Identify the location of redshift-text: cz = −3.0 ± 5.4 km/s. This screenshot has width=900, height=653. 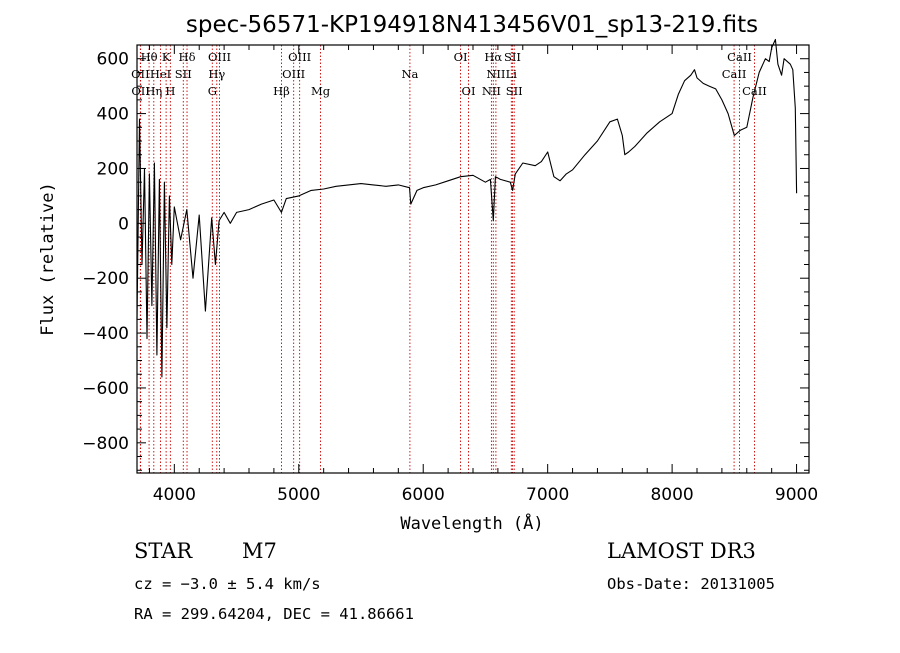
(227, 584).